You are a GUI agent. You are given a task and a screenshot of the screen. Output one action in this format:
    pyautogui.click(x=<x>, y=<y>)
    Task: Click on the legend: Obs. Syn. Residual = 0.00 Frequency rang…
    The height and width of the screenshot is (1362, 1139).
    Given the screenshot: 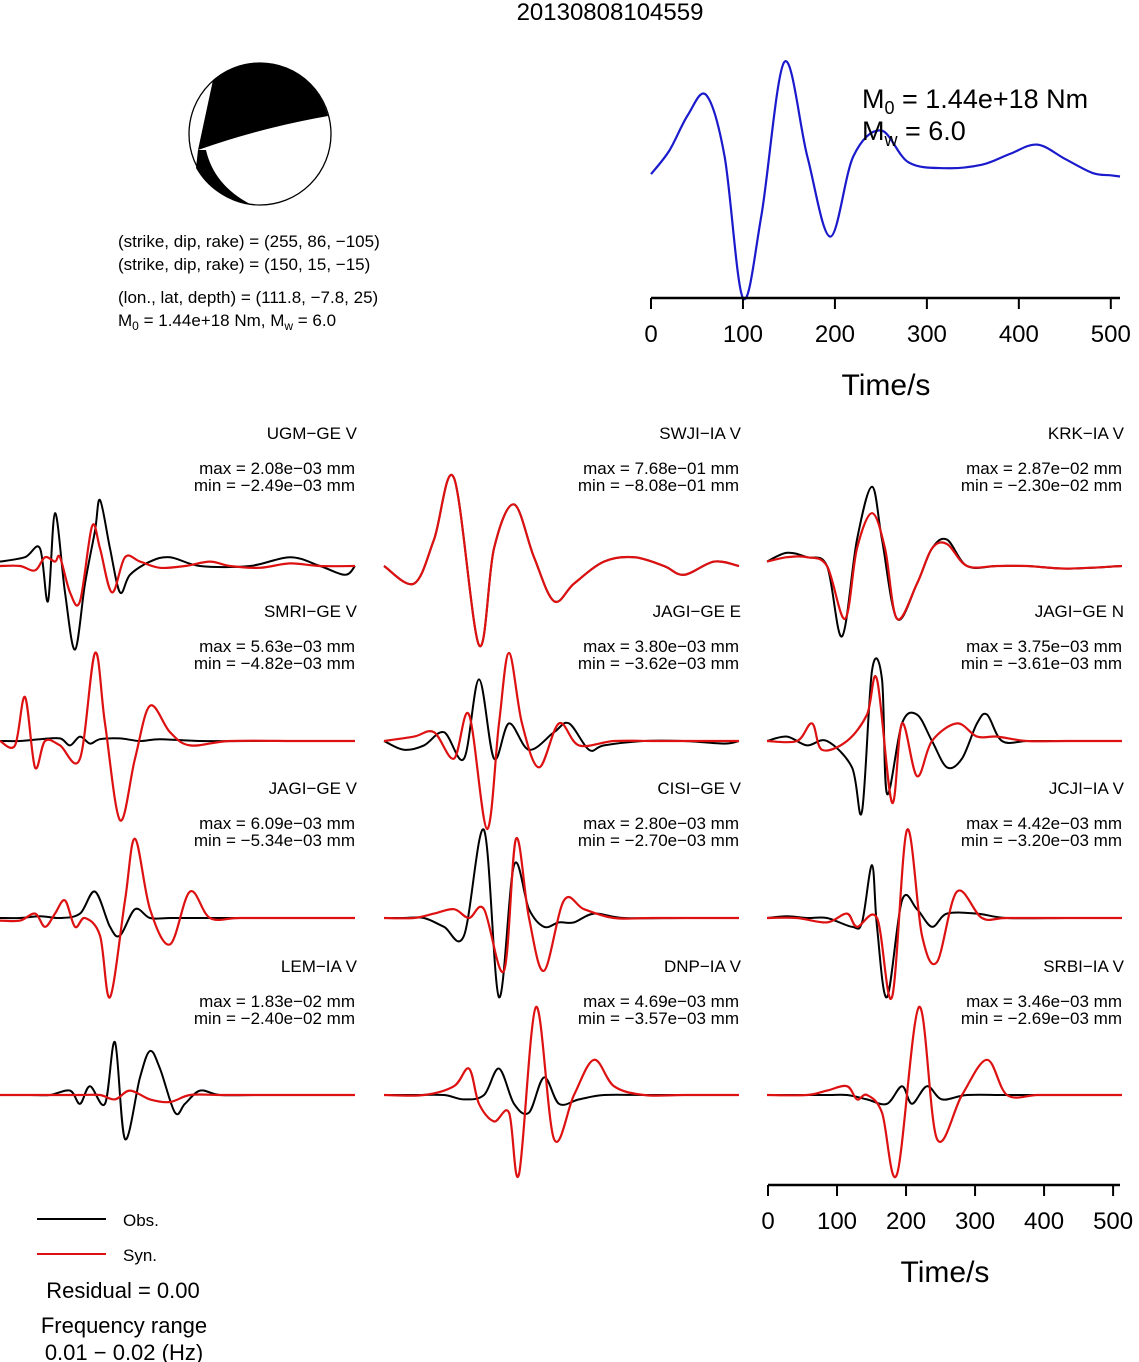 What is the action you would take?
    pyautogui.click(x=122, y=1286)
    